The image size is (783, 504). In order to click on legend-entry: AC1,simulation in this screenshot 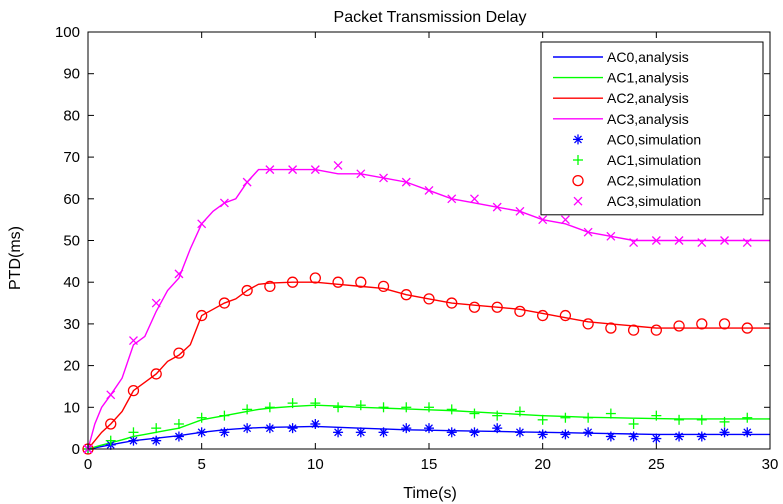, I will do `click(637, 160)`.